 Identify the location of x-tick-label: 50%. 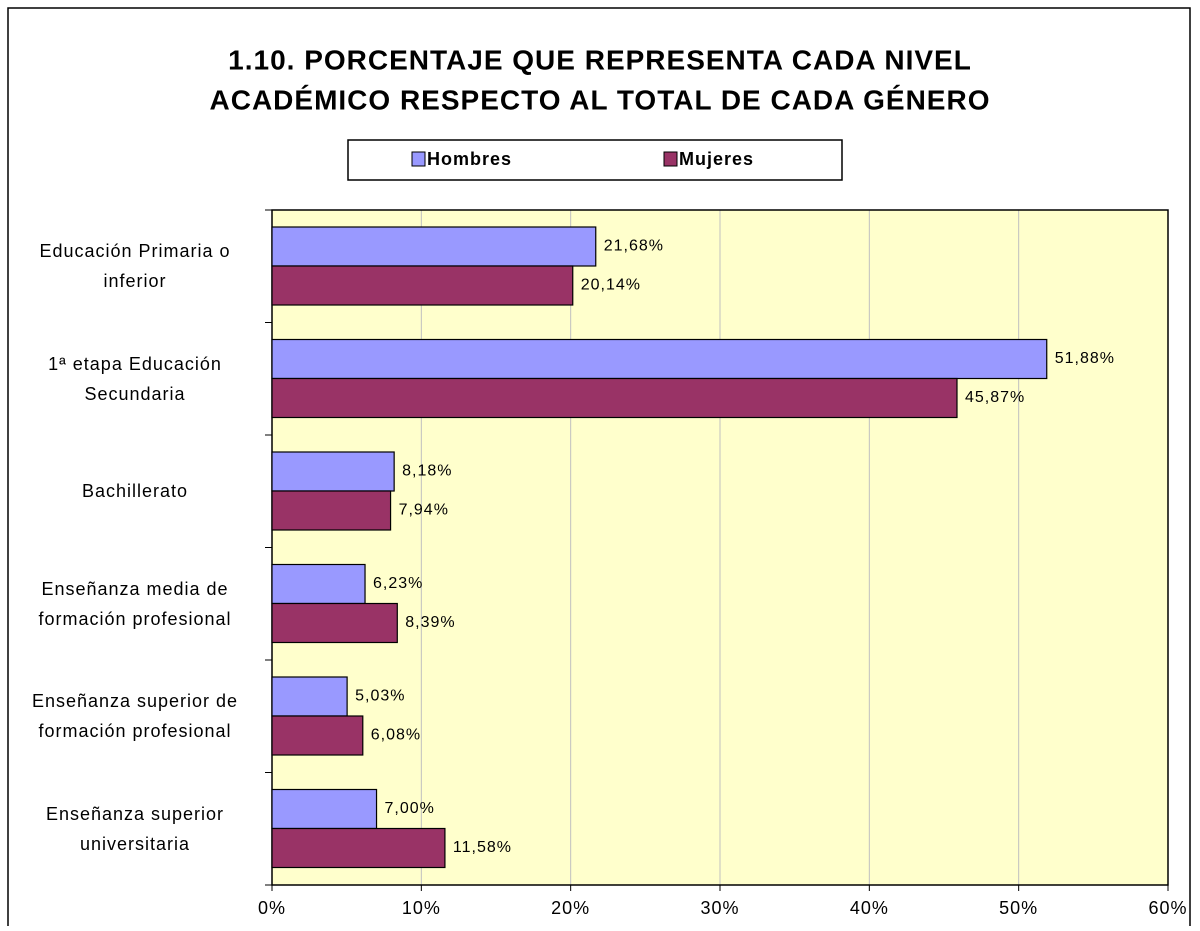
(1018, 908).